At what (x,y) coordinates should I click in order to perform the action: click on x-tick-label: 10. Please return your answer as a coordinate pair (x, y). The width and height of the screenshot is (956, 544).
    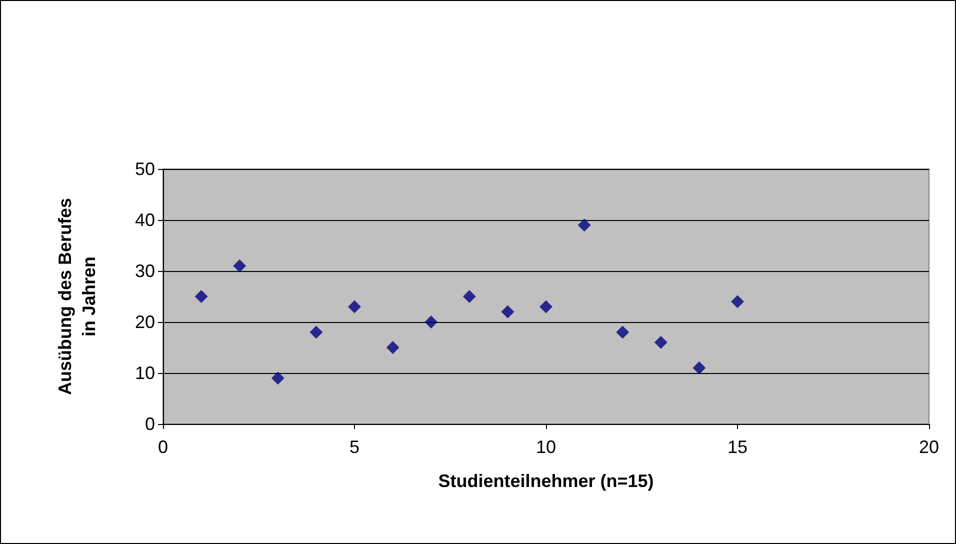
    Looking at the image, I should click on (546, 447).